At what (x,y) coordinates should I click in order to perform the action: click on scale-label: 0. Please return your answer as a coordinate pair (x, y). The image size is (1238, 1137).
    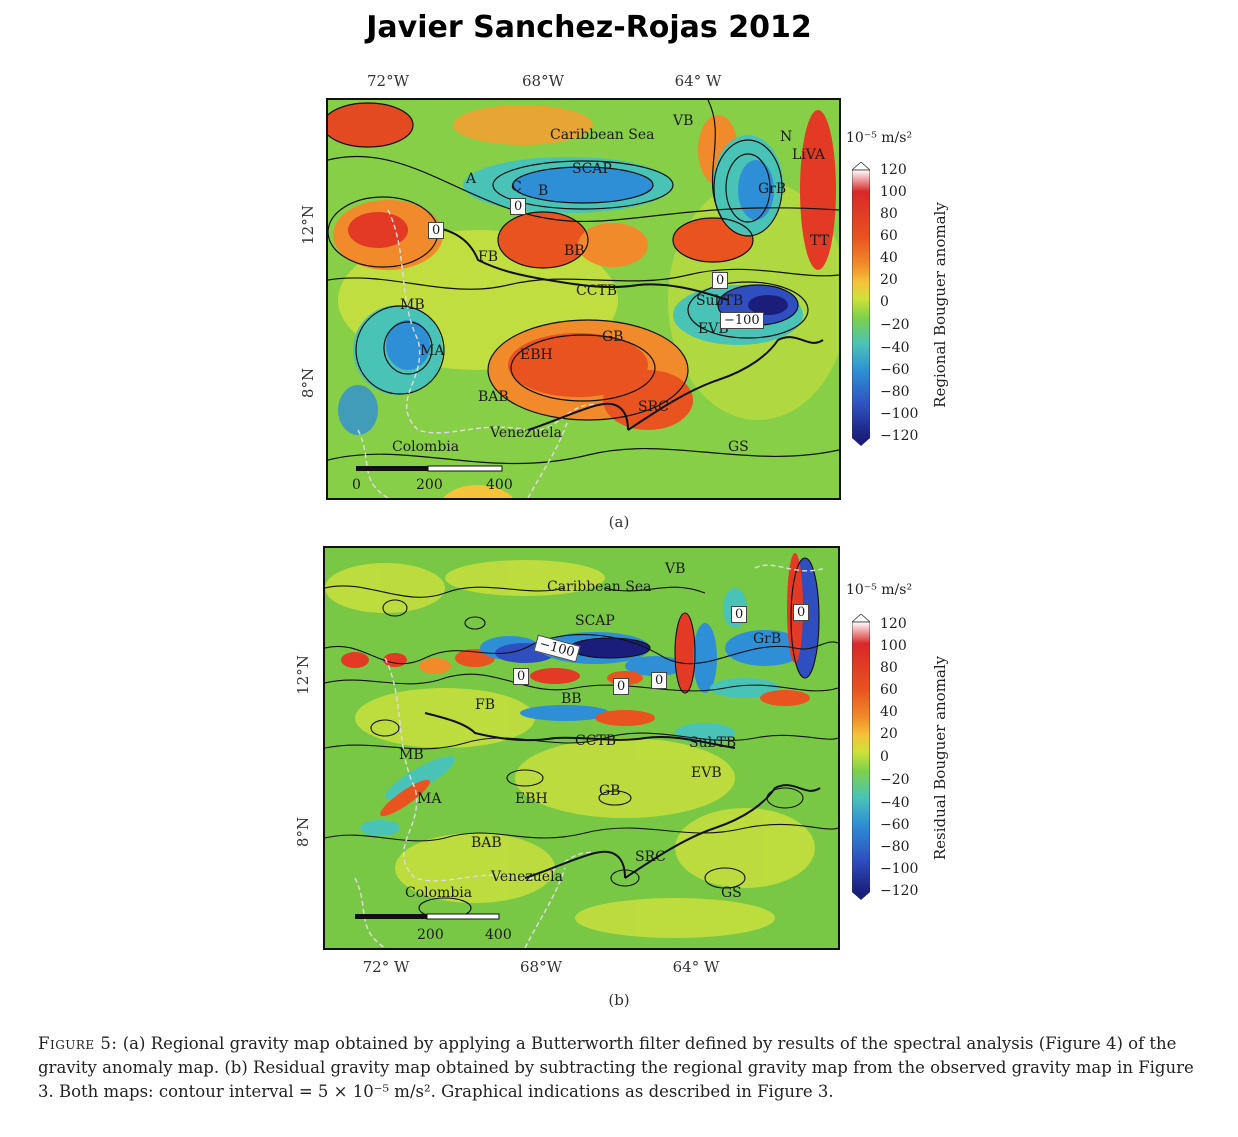
    Looking at the image, I should click on (356, 485).